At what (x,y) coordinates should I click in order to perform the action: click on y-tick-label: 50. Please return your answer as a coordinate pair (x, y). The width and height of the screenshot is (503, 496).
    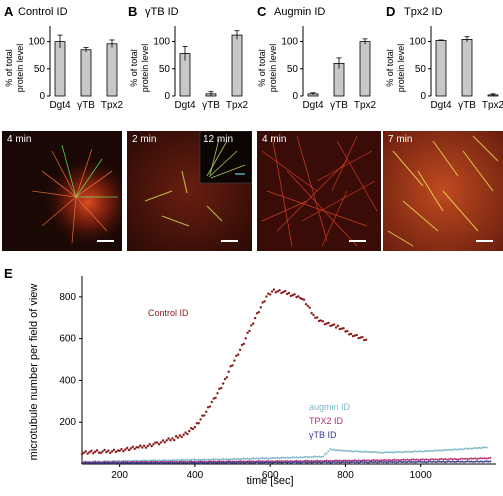
    Looking at the image, I should click on (165, 69).